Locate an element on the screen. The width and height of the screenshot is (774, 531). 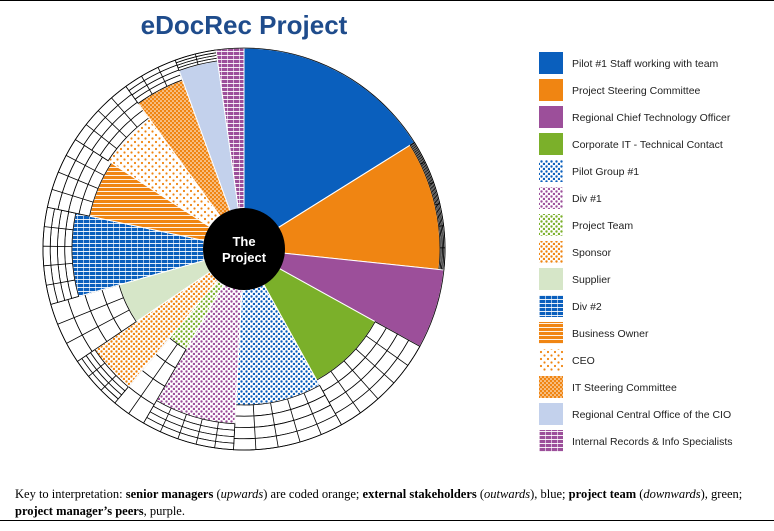
center-hub: The Project is located at coordinates (244, 249).